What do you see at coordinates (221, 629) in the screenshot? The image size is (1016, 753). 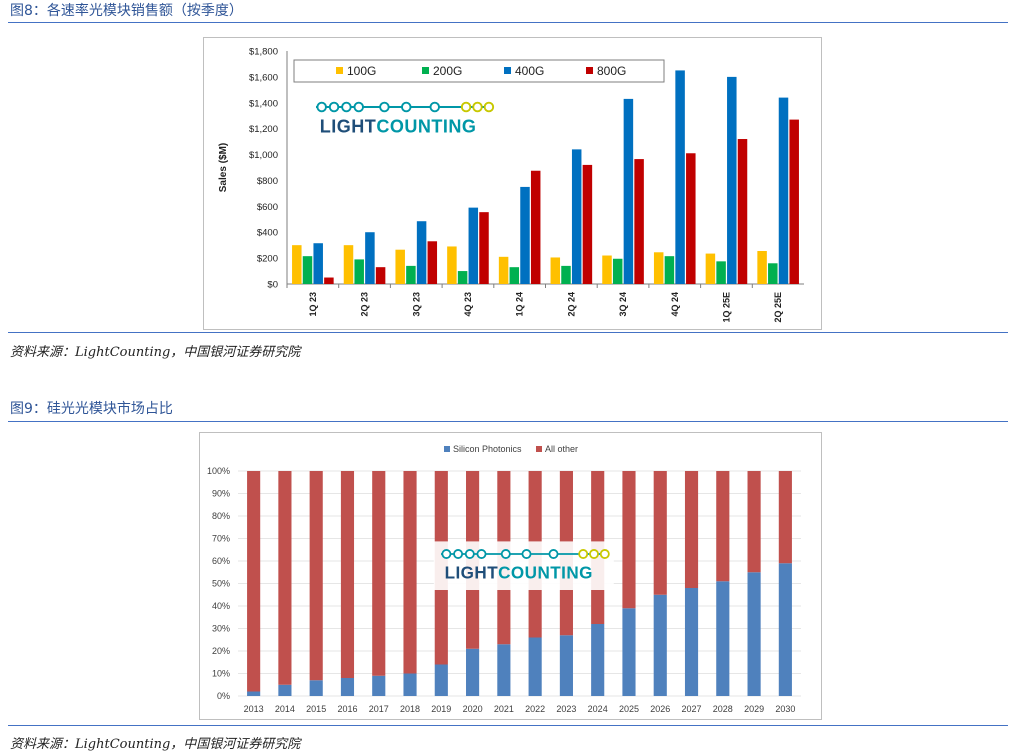 I see `chart2-ytick-label: 30%` at bounding box center [221, 629].